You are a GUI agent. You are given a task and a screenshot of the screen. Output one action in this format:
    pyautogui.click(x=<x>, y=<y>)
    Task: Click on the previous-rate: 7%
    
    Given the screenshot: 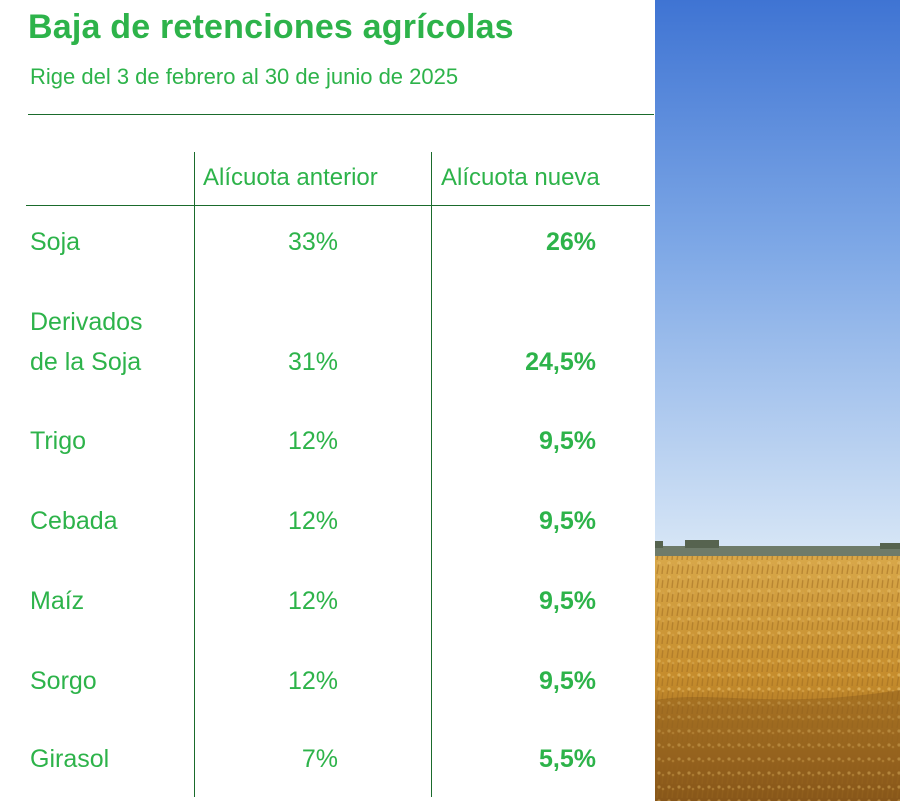 What is the action you would take?
    pyautogui.click(x=319, y=759)
    